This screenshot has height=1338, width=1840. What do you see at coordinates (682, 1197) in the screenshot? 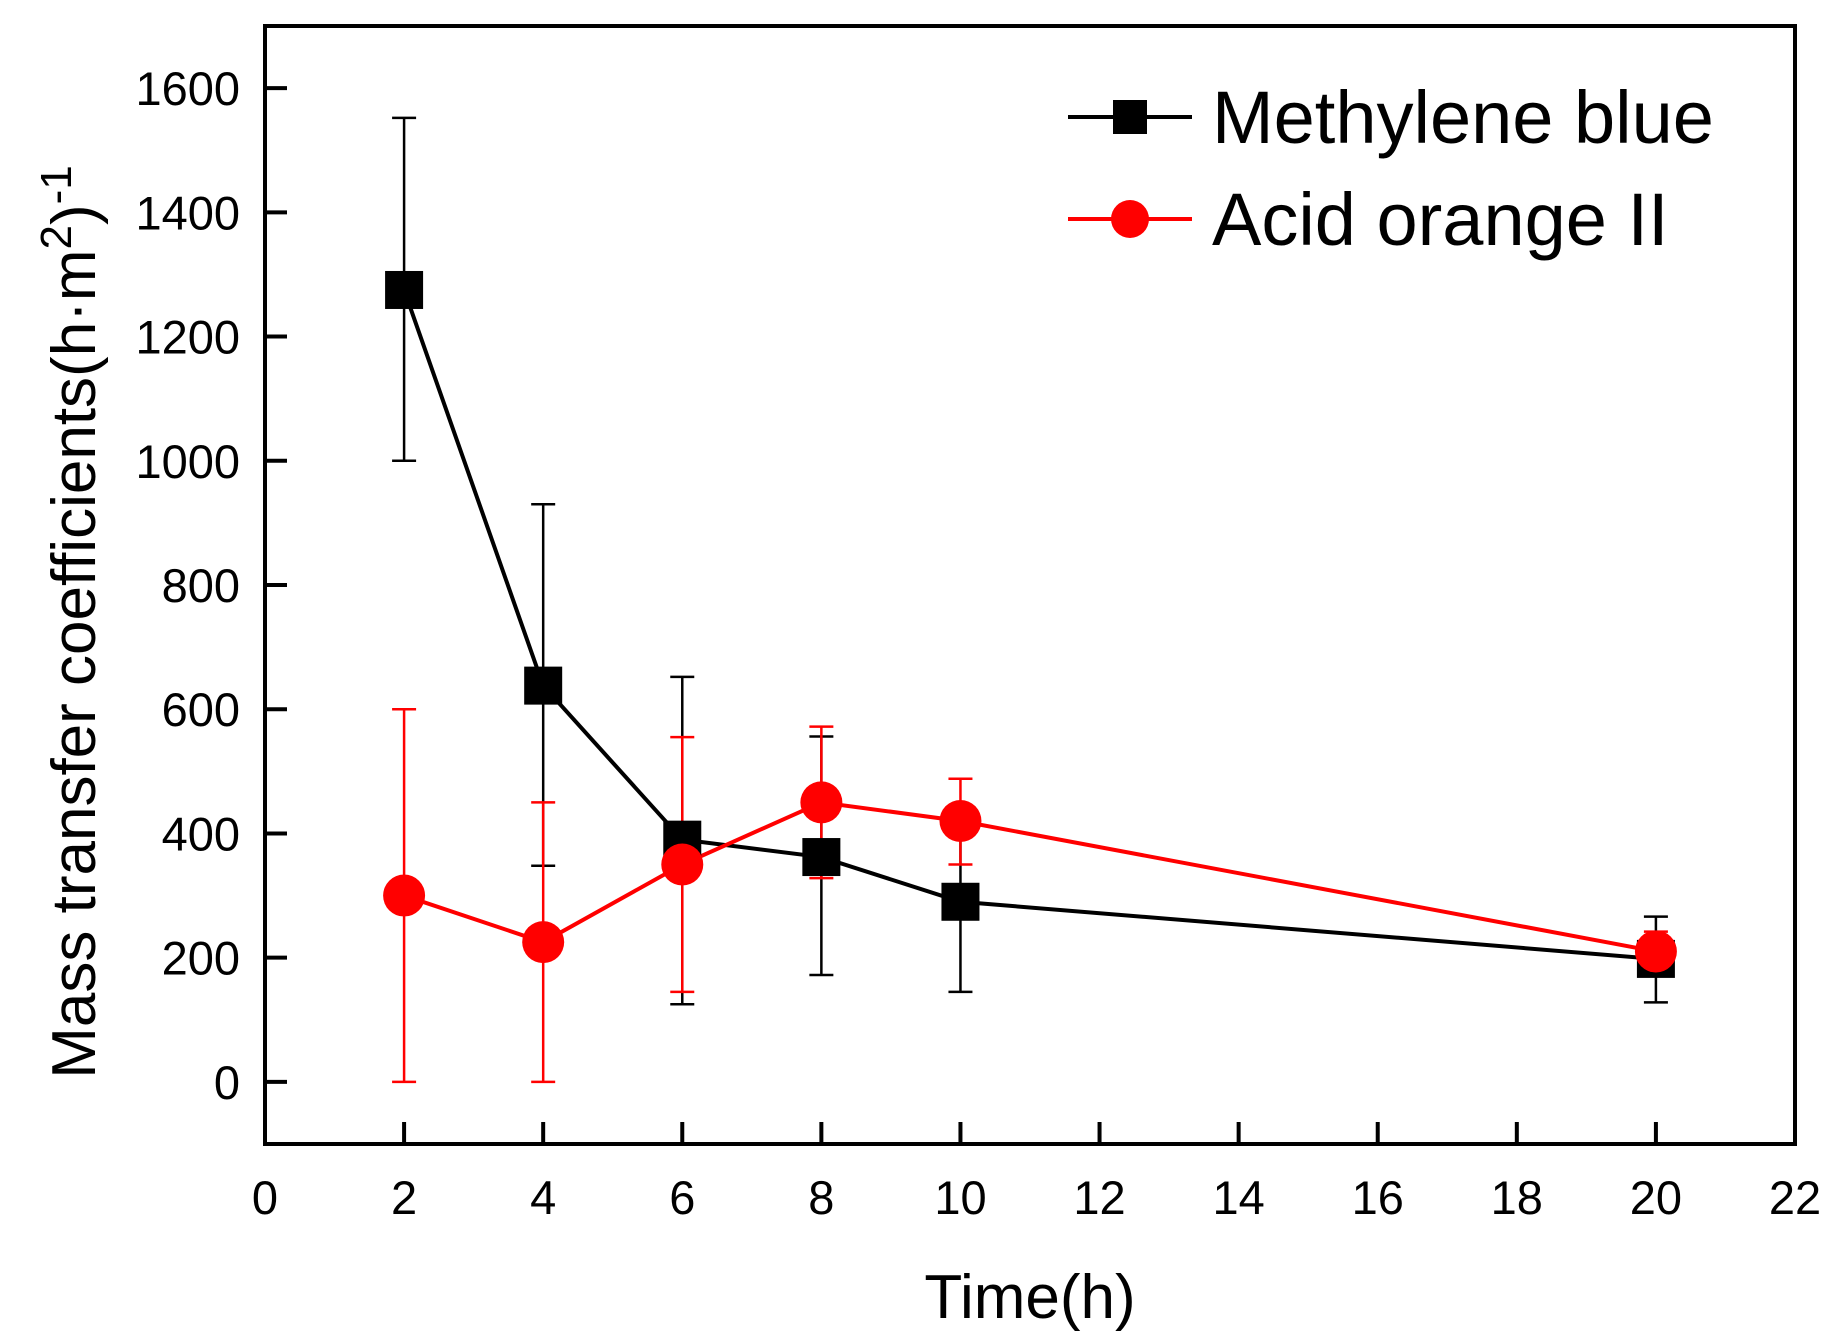
I see `x-tick-label: 6` at bounding box center [682, 1197].